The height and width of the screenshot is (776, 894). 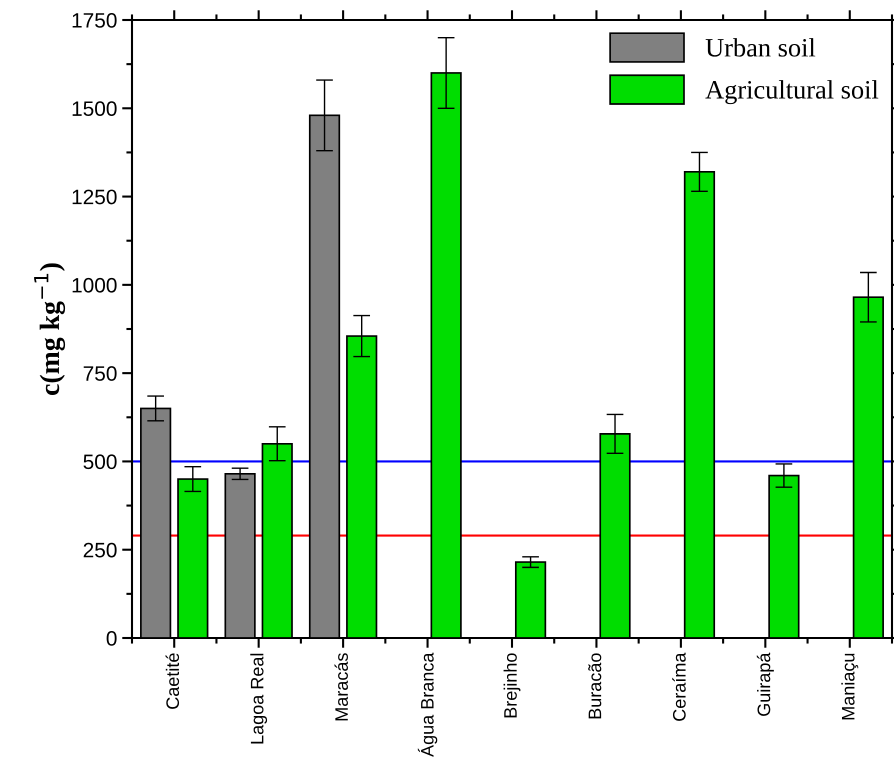 I want to click on y-tick-label: 0, so click(x=111, y=638).